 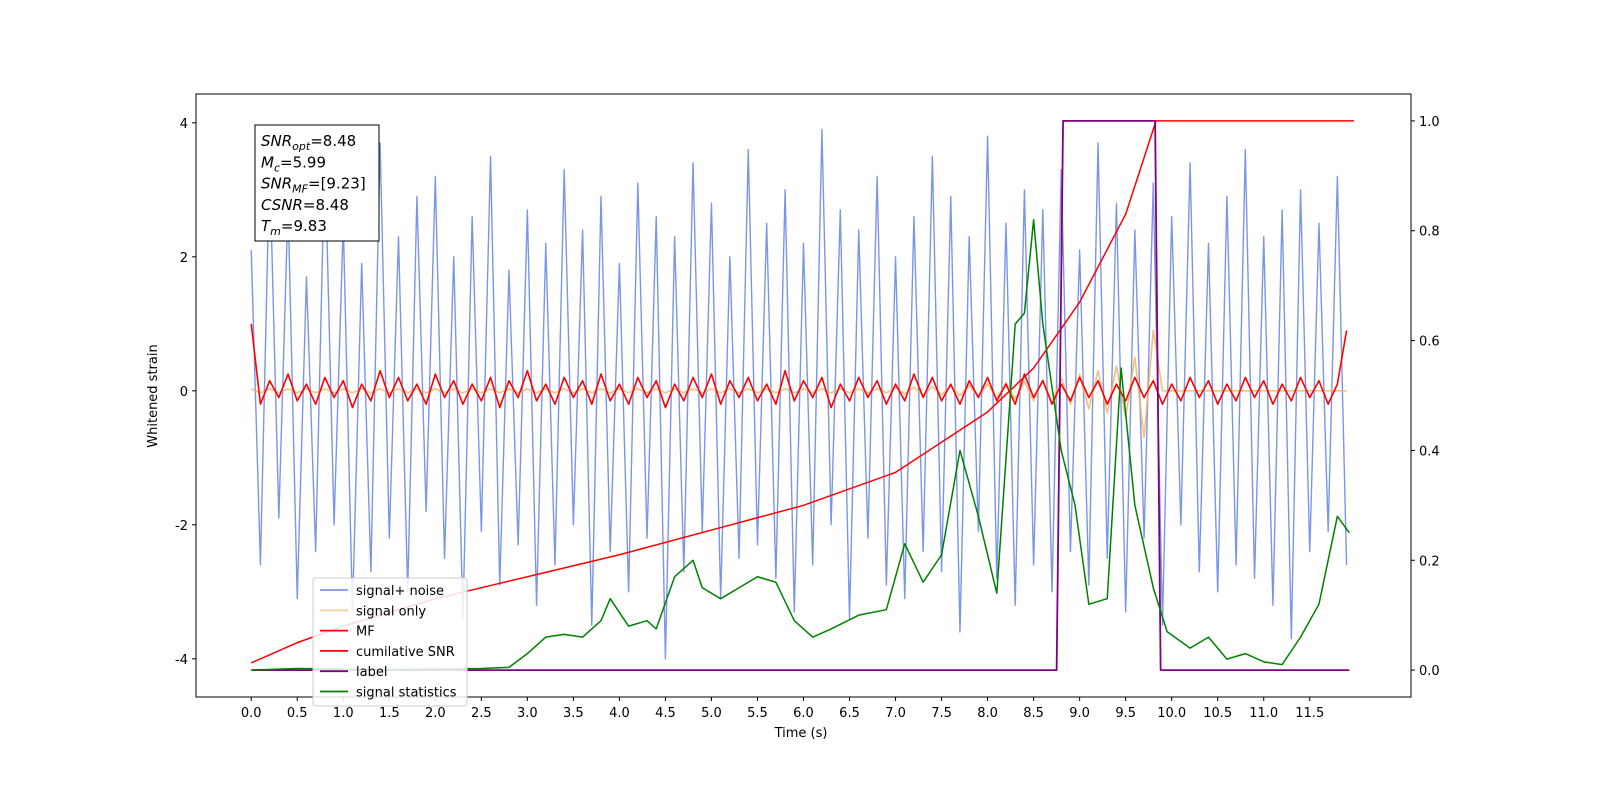 What do you see at coordinates (365, 632) in the screenshot?
I see `legend-label: MF` at bounding box center [365, 632].